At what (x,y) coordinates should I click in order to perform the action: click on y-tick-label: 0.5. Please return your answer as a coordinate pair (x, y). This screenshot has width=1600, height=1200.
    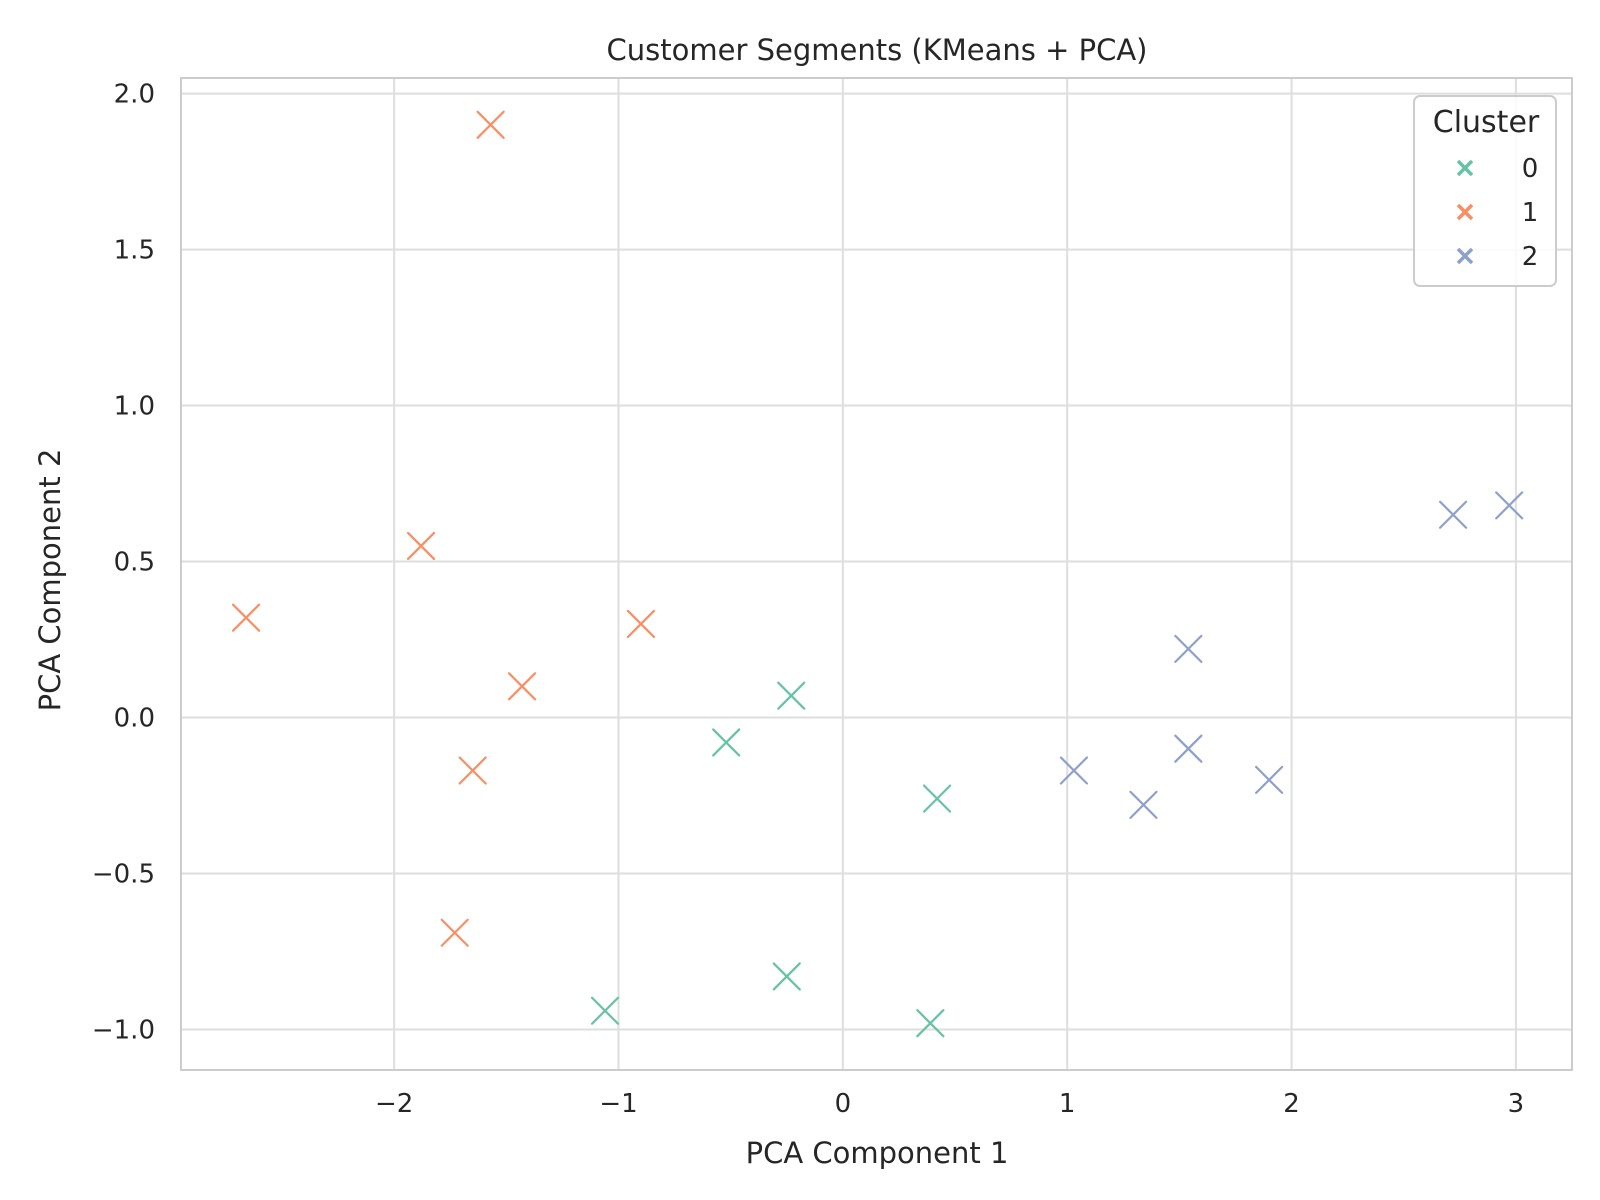
    Looking at the image, I should click on (134, 563).